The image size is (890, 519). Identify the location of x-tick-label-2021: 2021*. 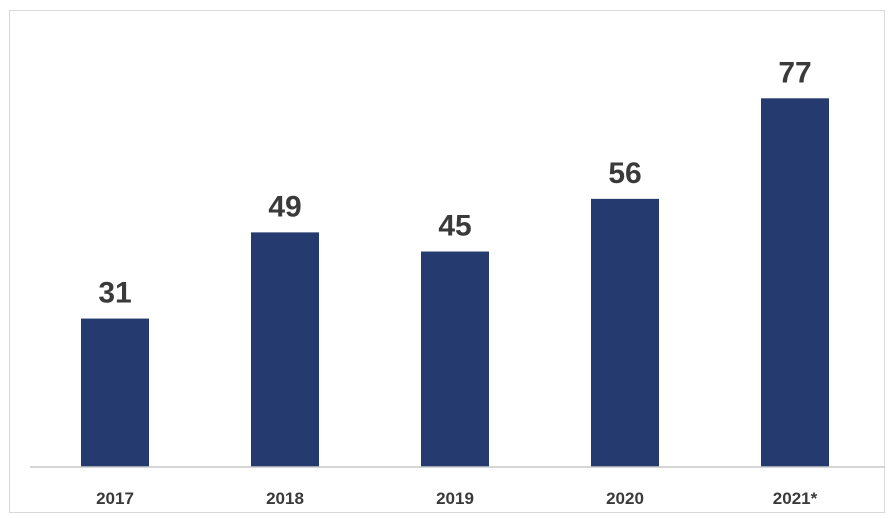
(795, 498).